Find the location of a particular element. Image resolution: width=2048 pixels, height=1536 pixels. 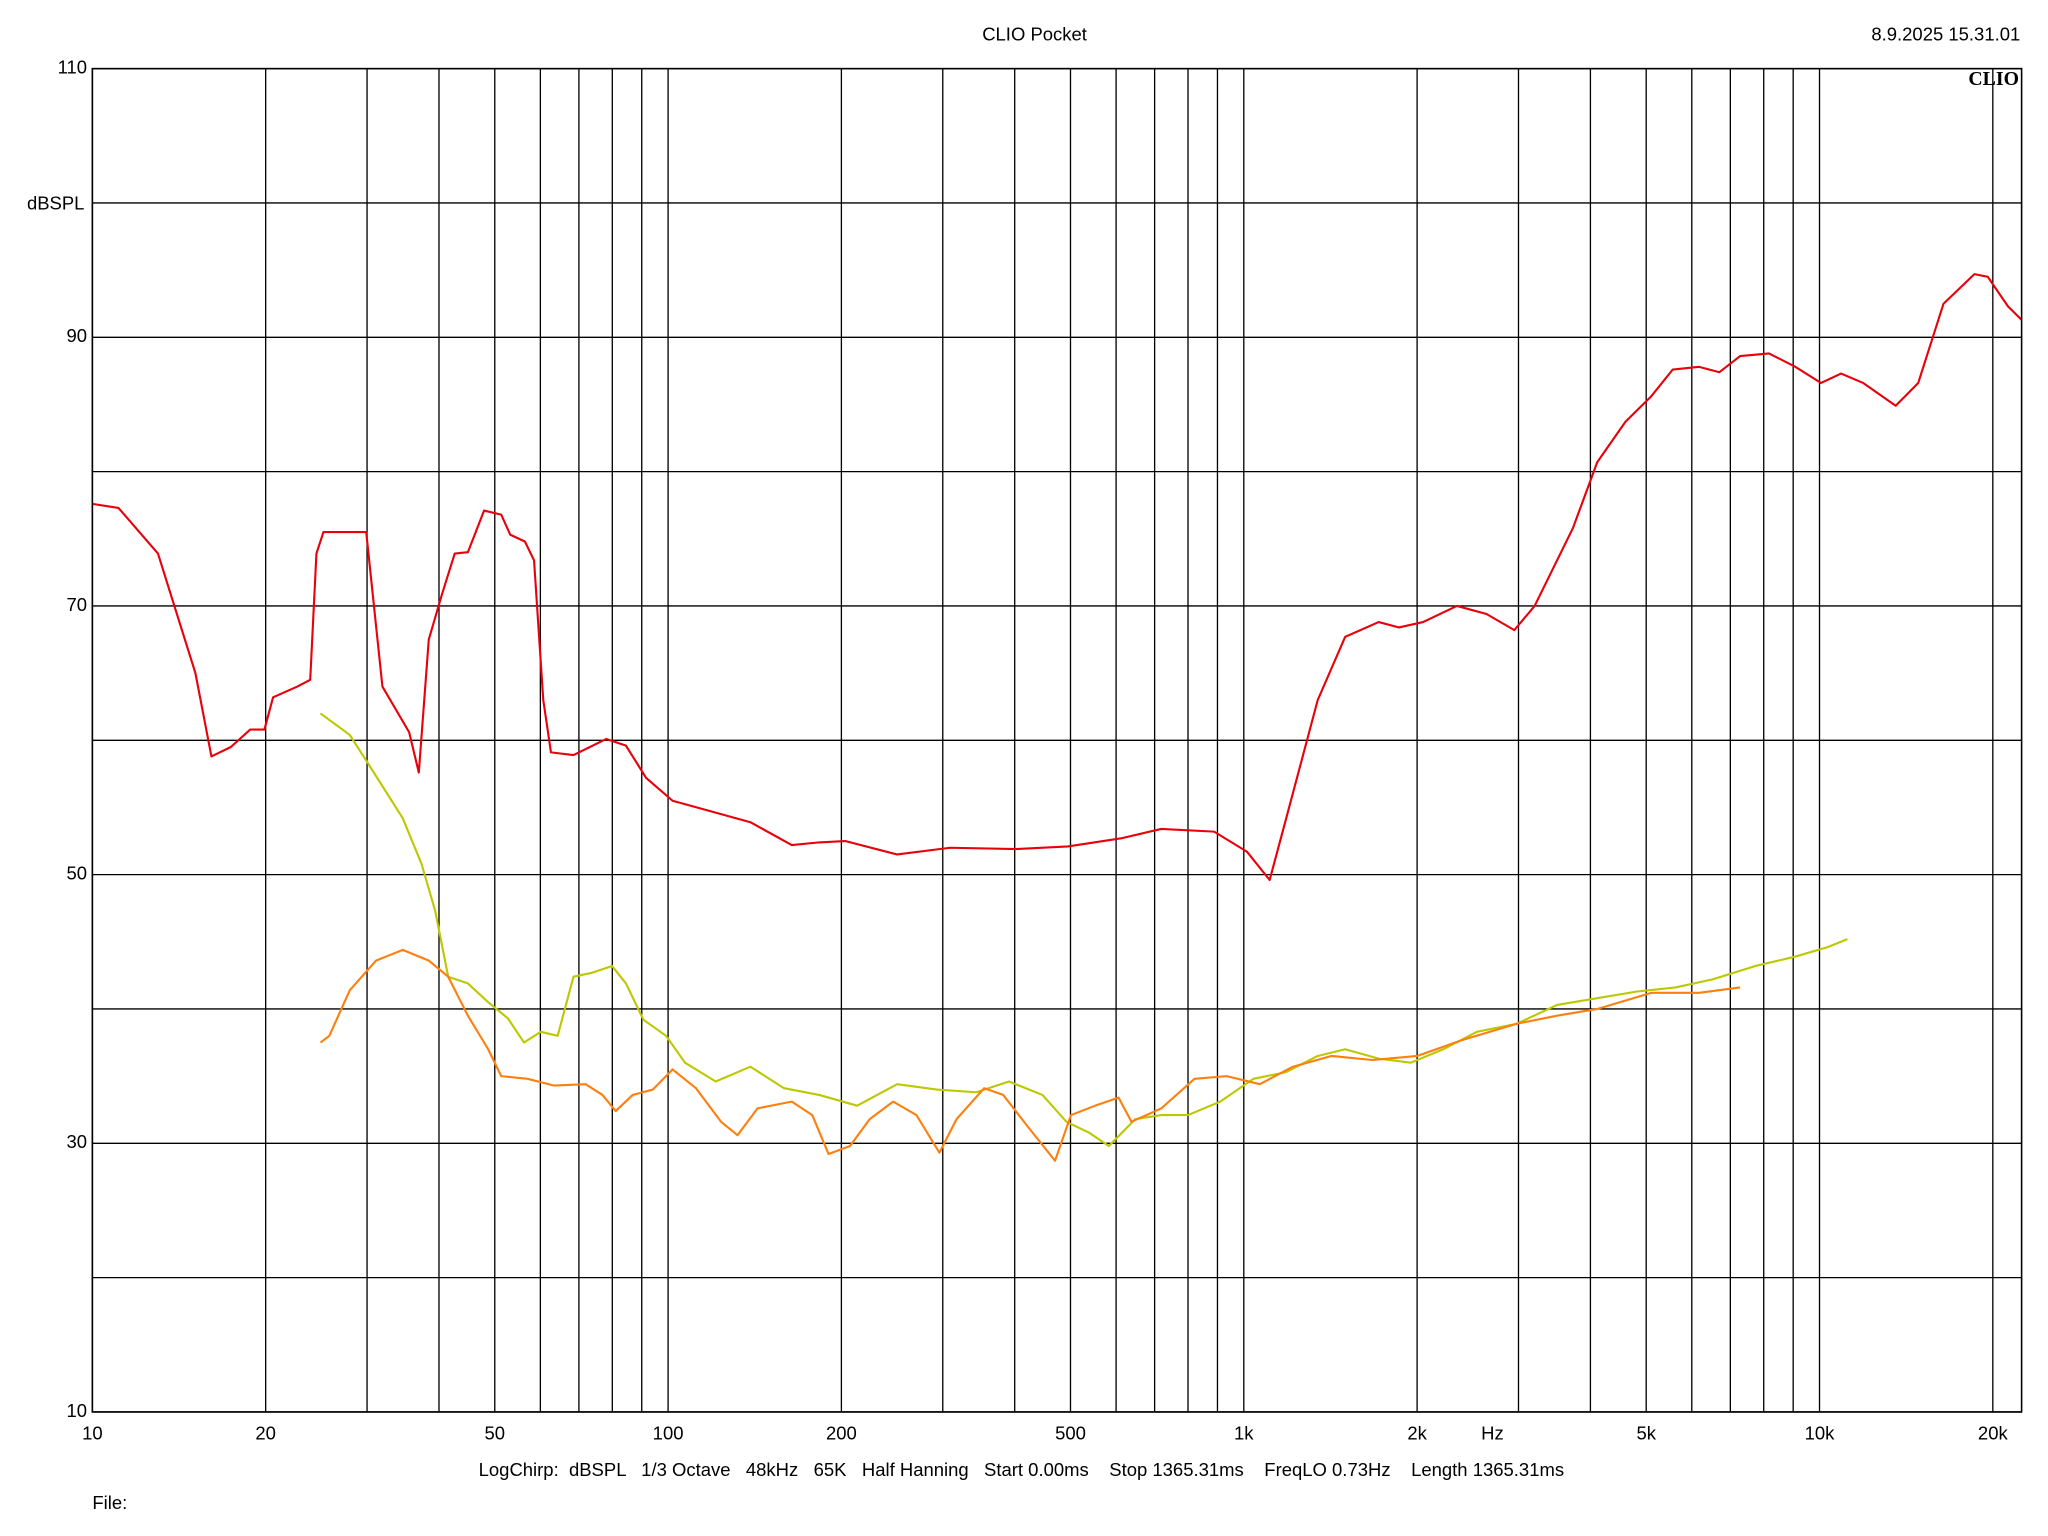

x-tick-label: 10 is located at coordinates (92, 1432).